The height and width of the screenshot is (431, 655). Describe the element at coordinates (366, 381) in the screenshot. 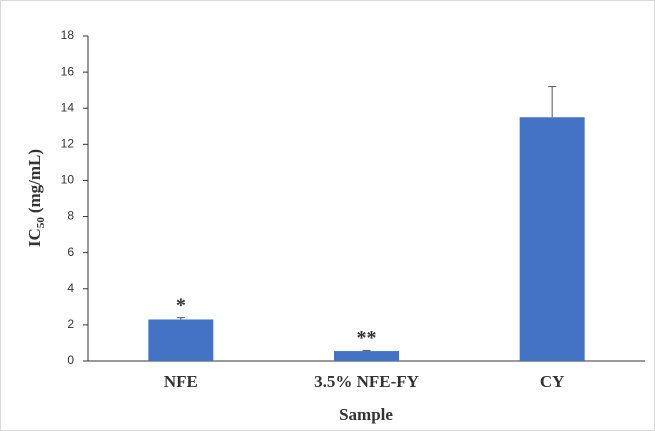

I see `x-tick-label: 3.5% NFE-FY` at that location.